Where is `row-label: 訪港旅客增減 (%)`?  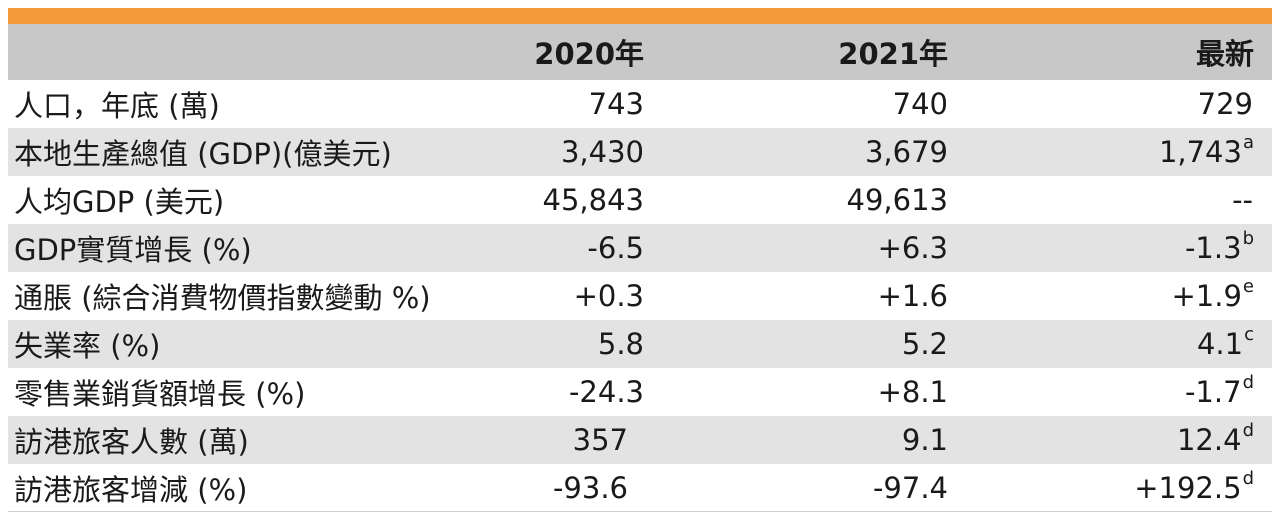
row-label: 訪港旅客增減 (%) is located at coordinates (131, 490).